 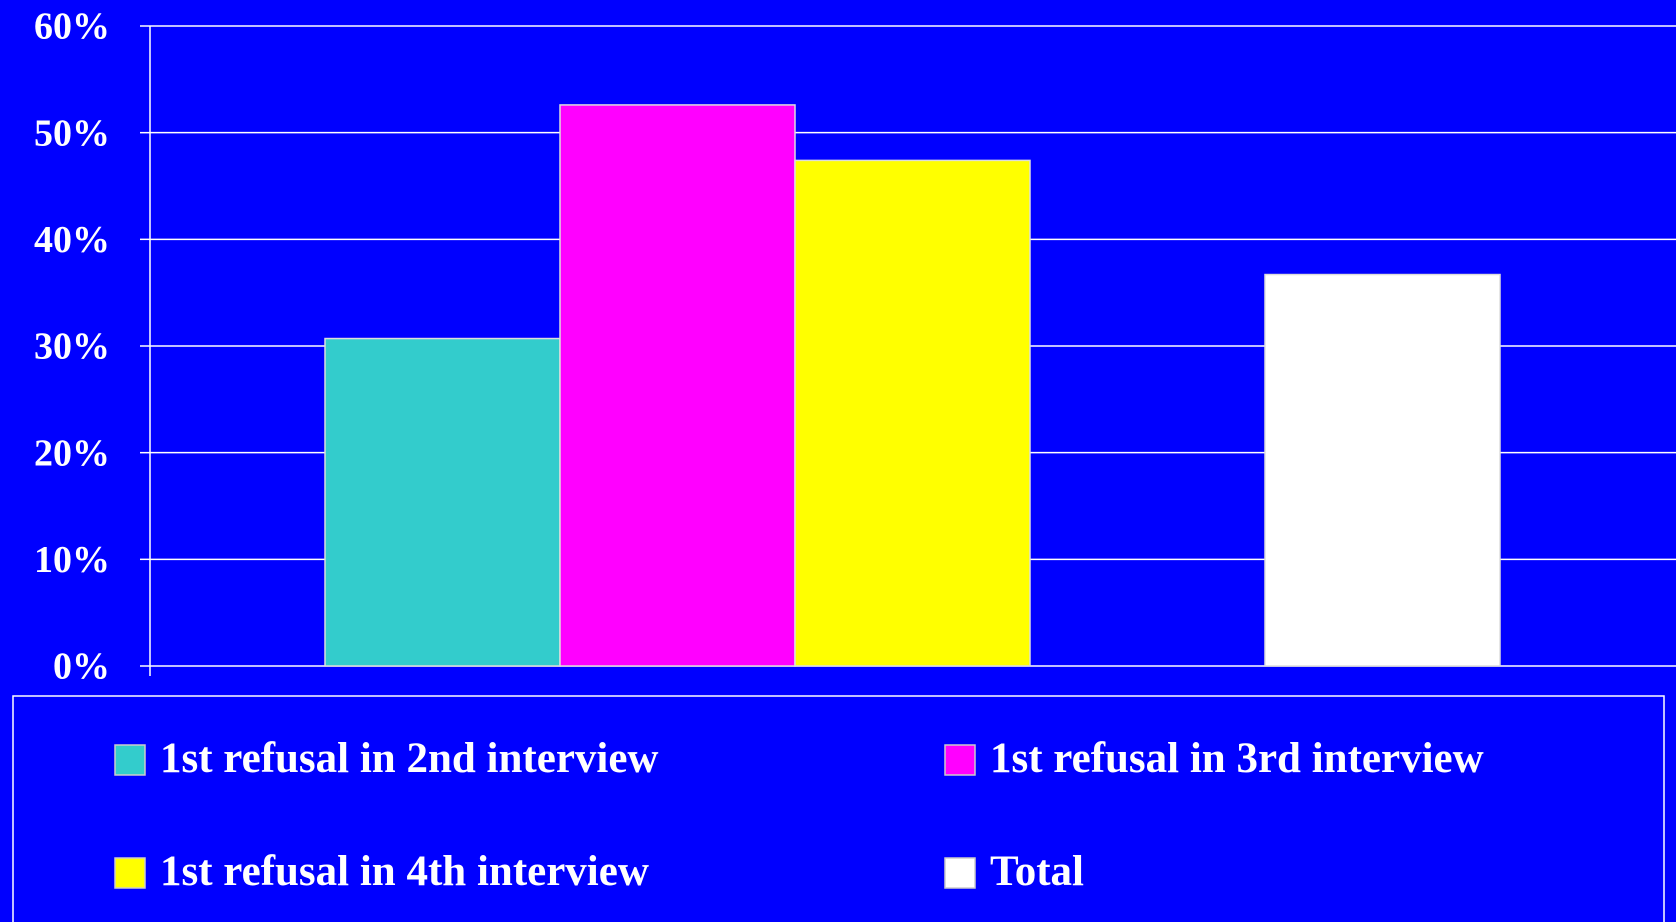 What do you see at coordinates (404, 871) in the screenshot?
I see `legend-label: 1st refusal in 4th interview` at bounding box center [404, 871].